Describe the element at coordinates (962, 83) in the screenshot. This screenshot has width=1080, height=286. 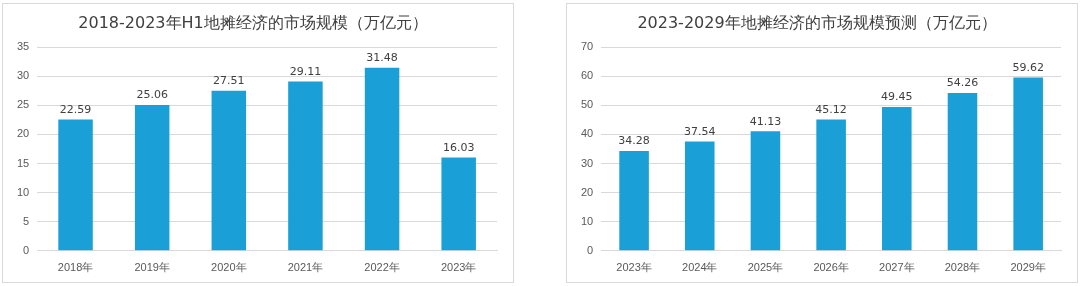
I see `data-label: 54.26` at that location.